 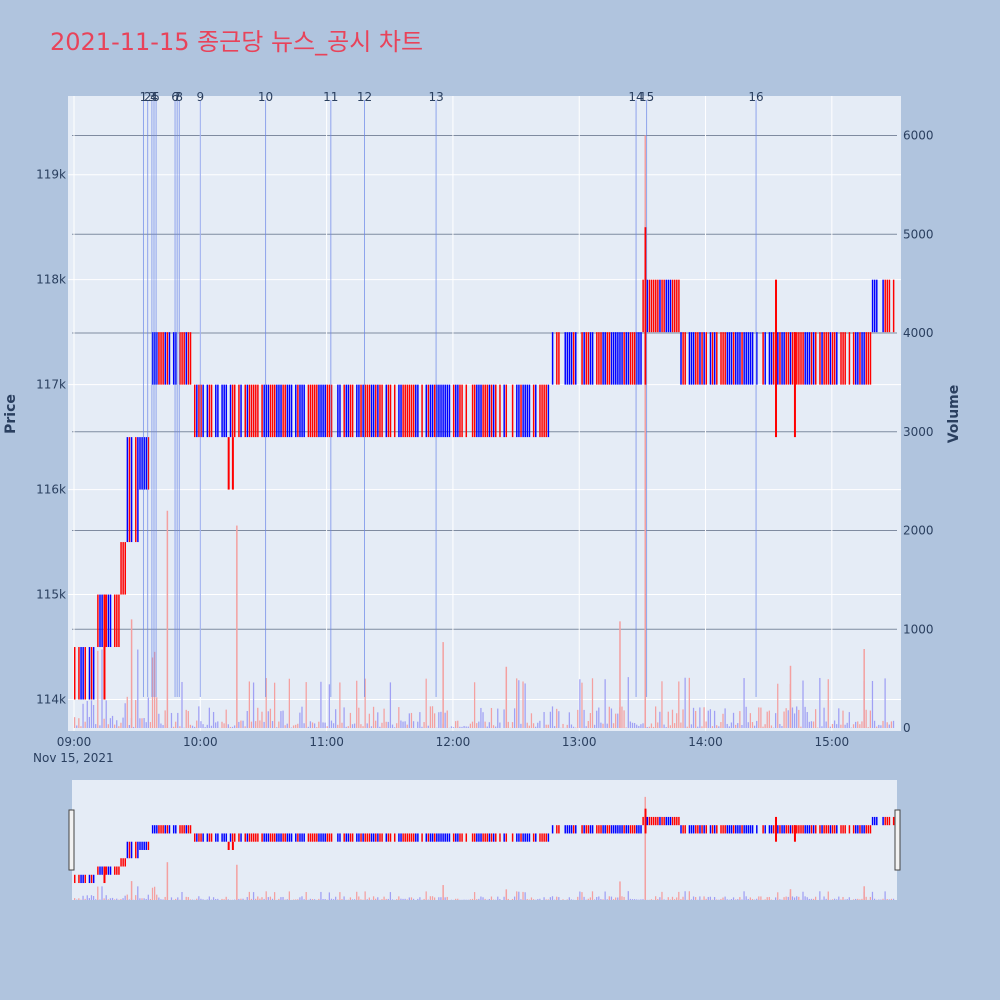 What do you see at coordinates (71, 840) in the screenshot?
I see `range-slider-left-handle` at bounding box center [71, 840].